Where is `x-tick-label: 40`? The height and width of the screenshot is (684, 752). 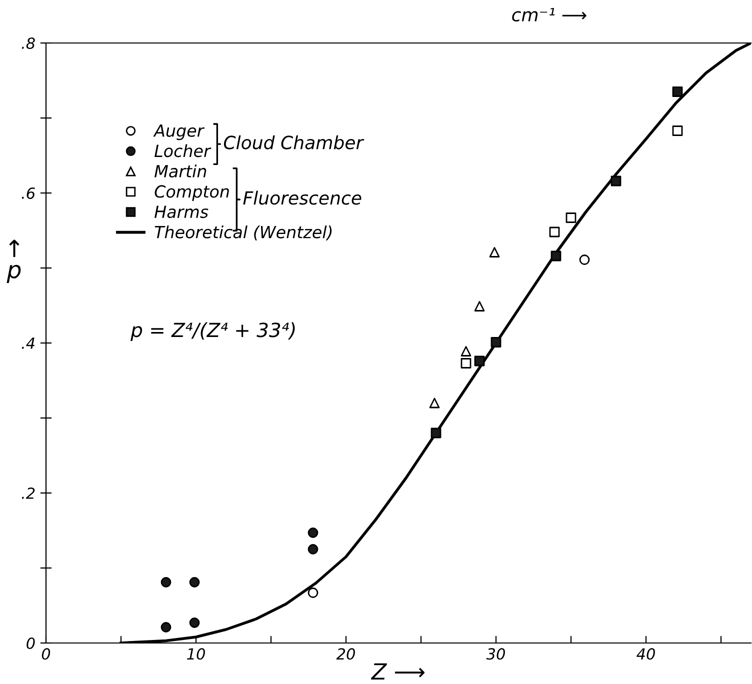 x-tick-label: 40 is located at coordinates (645, 654).